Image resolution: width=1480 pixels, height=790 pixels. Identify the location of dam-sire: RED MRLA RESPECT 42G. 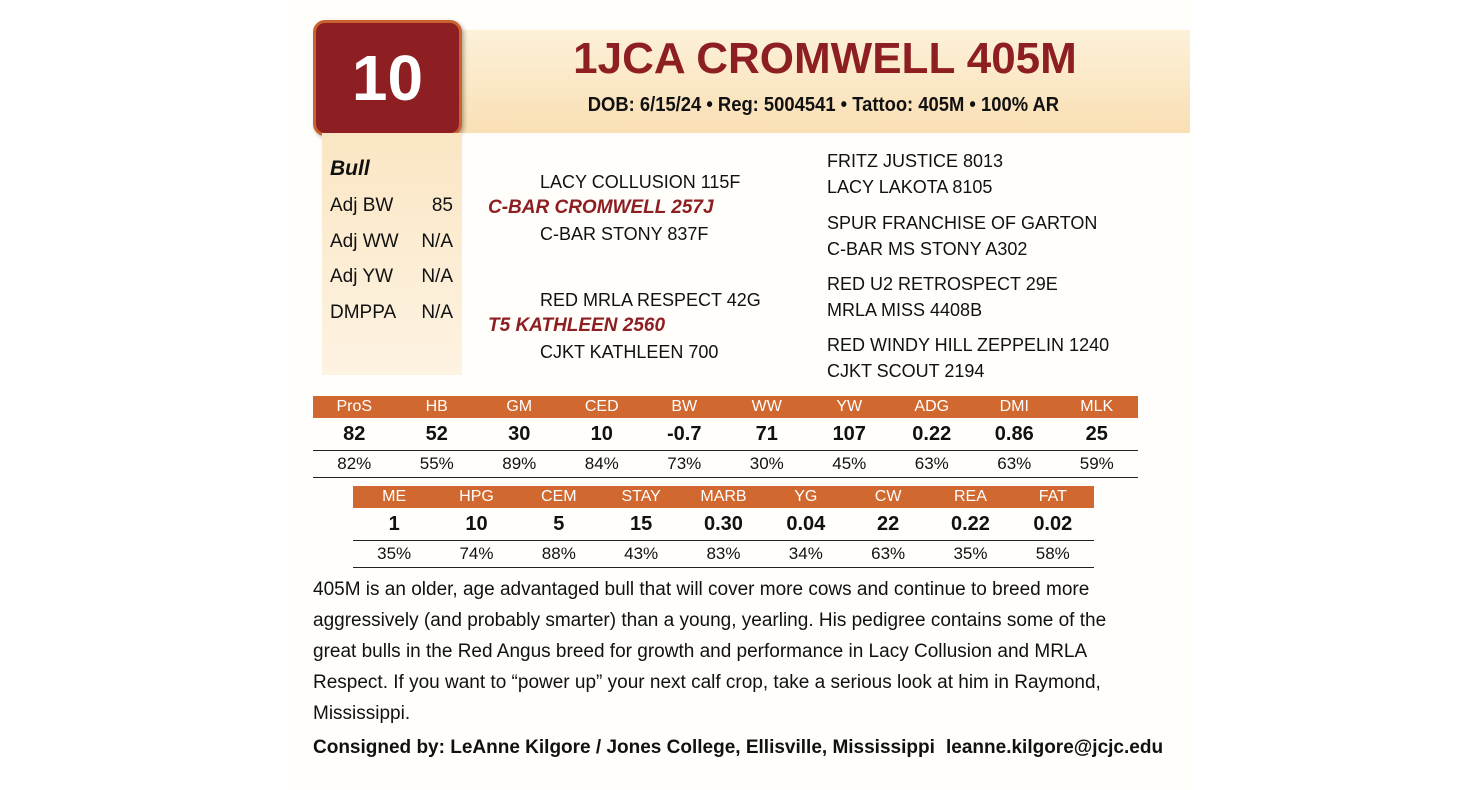
(650, 300).